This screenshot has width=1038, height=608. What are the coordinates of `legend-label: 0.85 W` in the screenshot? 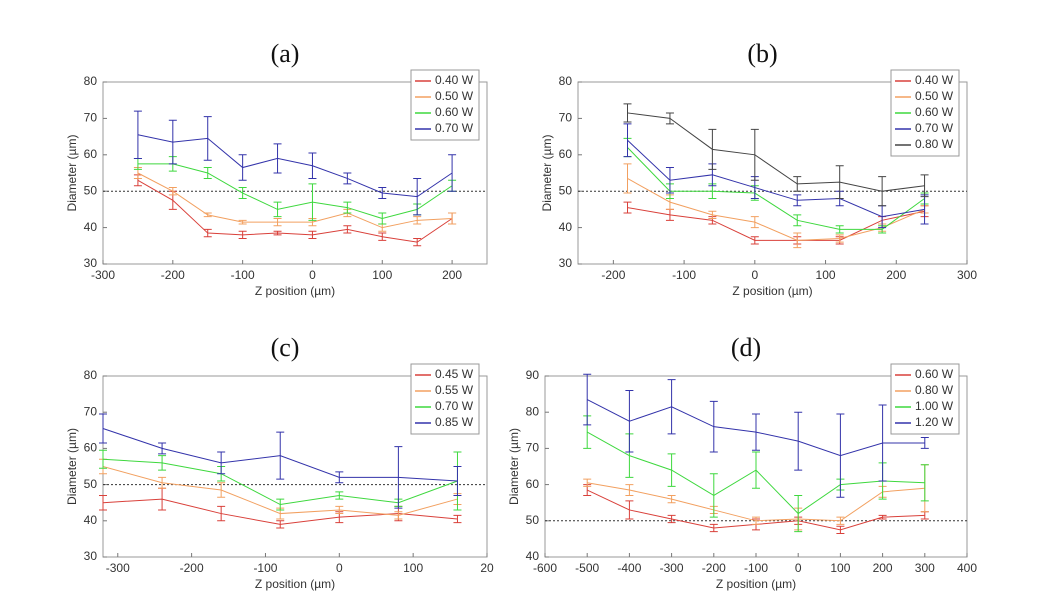 It's located at (454, 422).